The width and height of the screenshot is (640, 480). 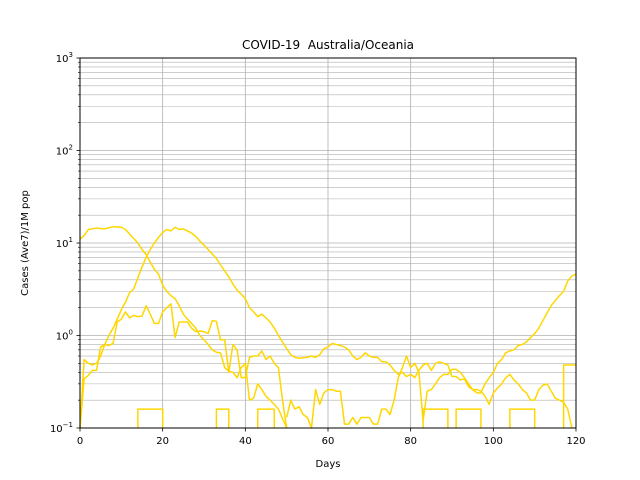 I want to click on y-tick-label: 10⁰, so click(x=64, y=336).